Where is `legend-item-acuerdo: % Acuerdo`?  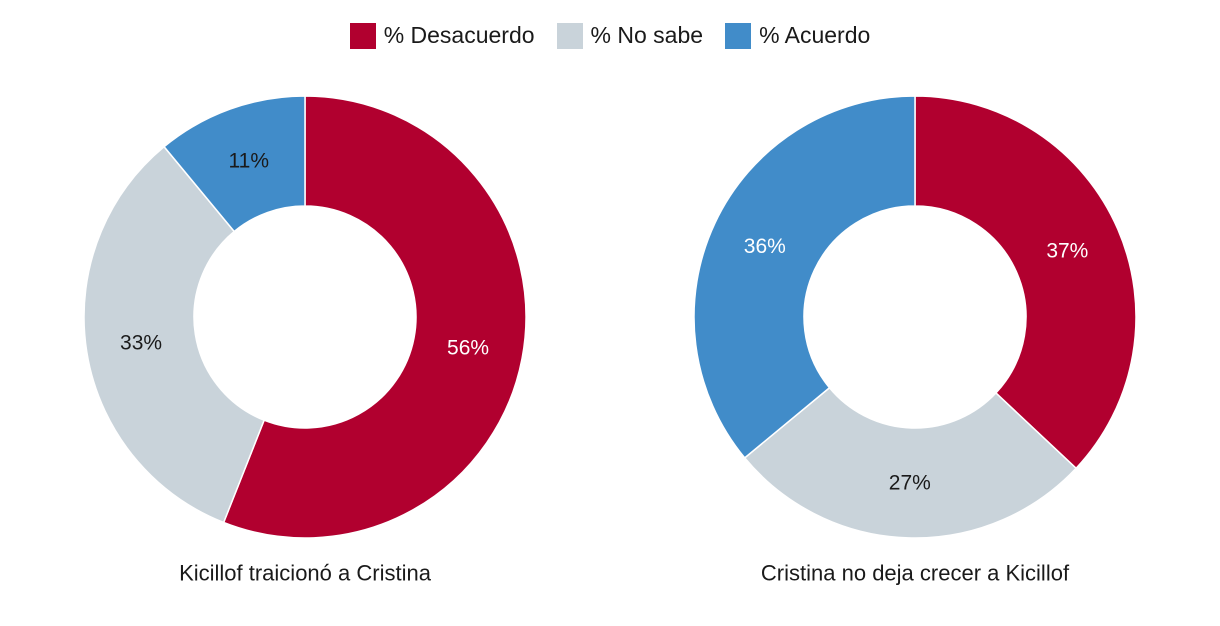 legend-item-acuerdo: % Acuerdo is located at coordinates (797, 35).